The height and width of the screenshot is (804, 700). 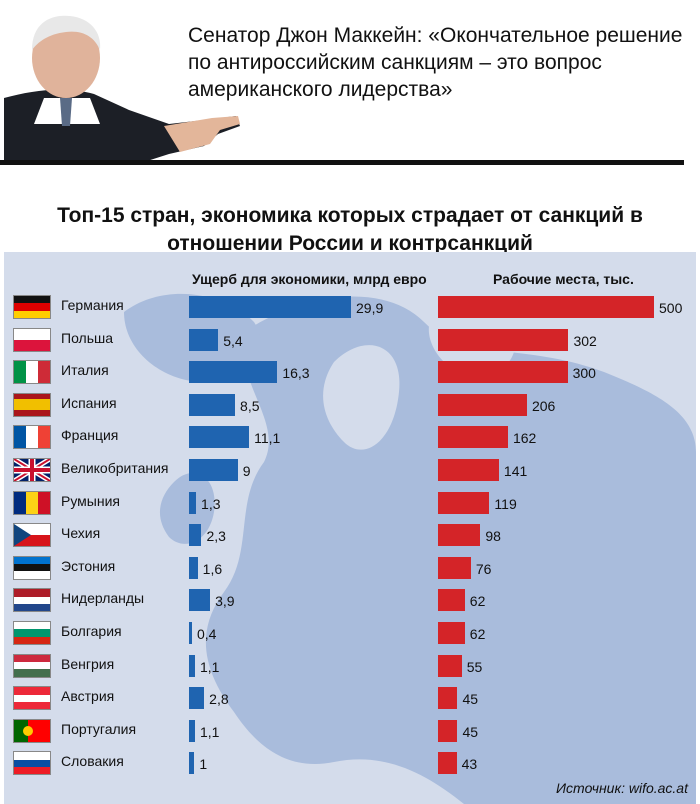 What do you see at coordinates (216, 536) in the screenshot?
I see `damage-value-label: 2,3` at bounding box center [216, 536].